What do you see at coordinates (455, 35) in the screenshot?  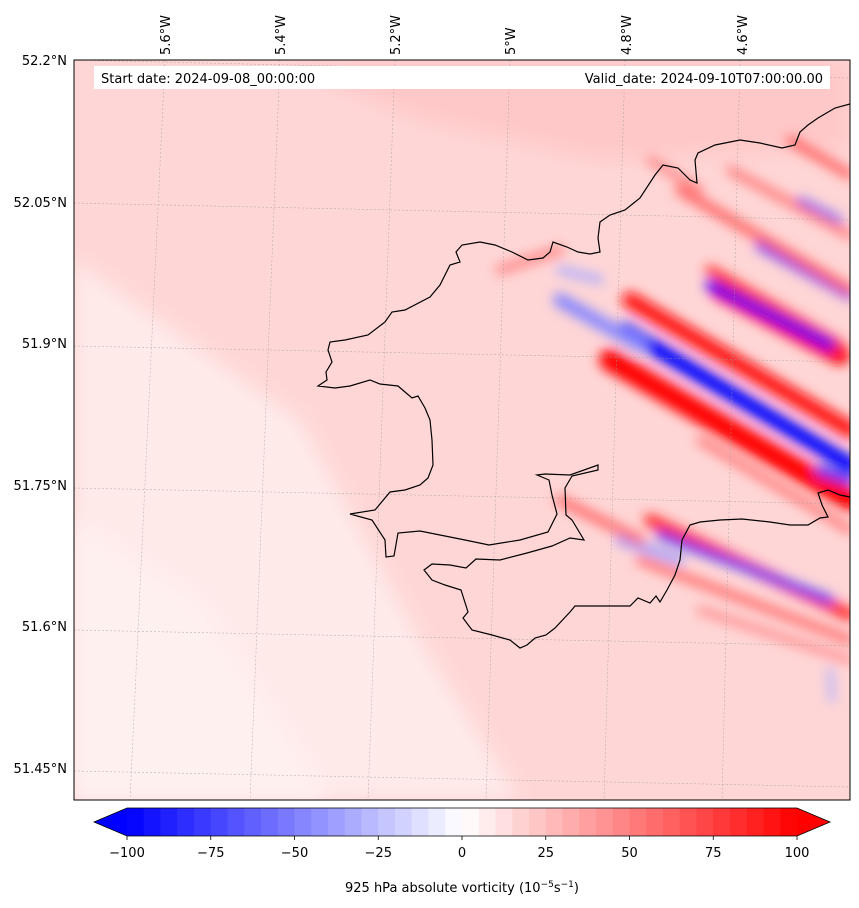 I see `lon-labels: 5.6°W 5.4°W 5.2°W 5°W 4.8°W 4.6°W` at bounding box center [455, 35].